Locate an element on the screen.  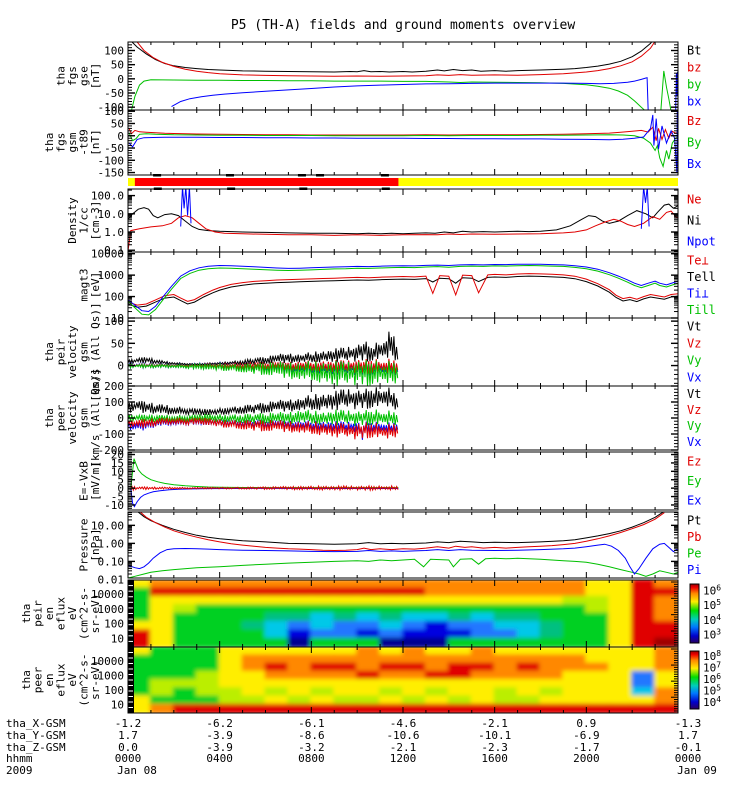
y-axis-title-line: velocity is located at coordinates (72, 417).